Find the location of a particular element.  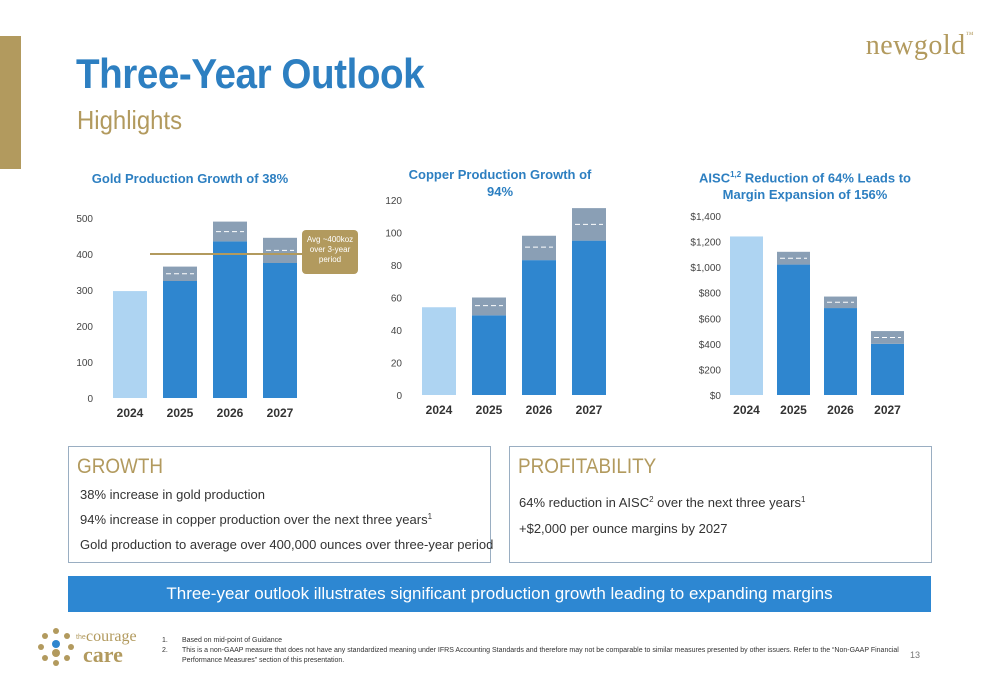

y-tick-label: 400 is located at coordinates (84, 255).